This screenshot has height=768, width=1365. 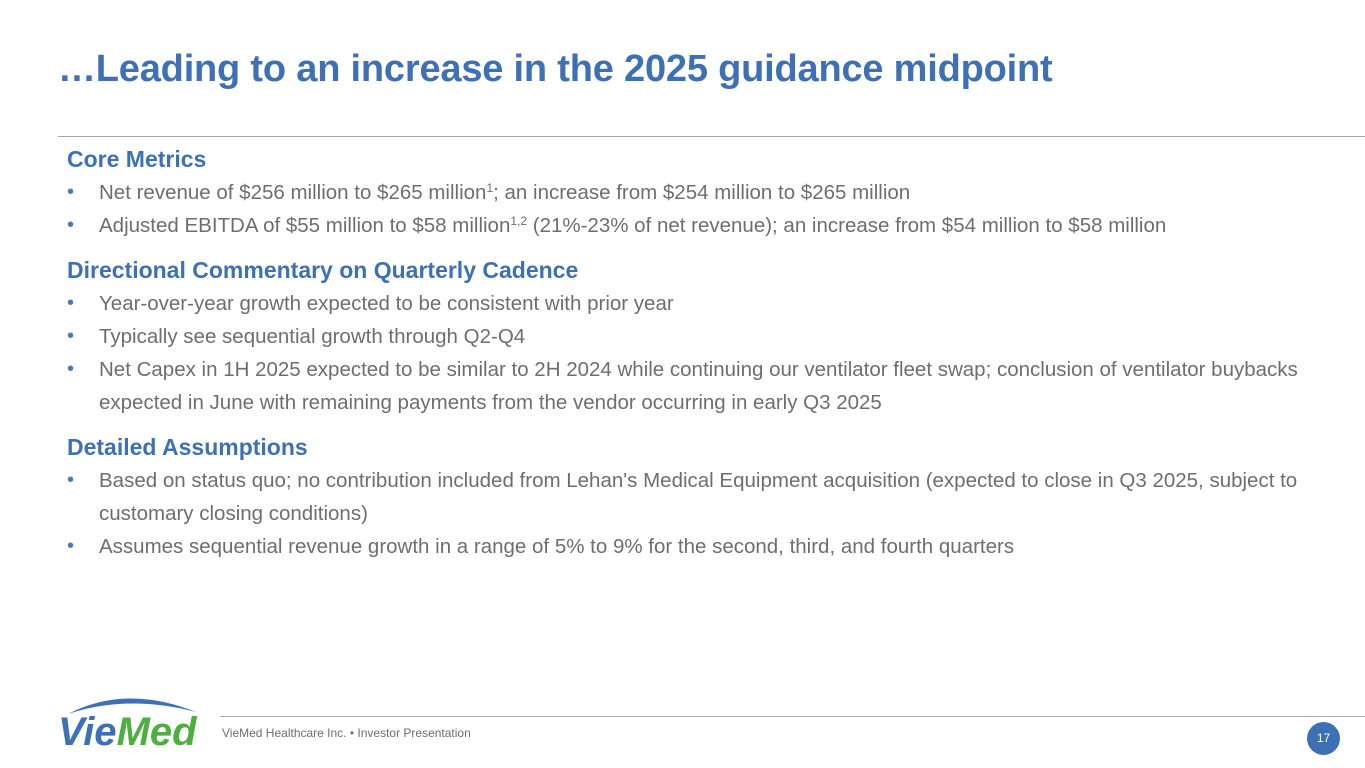 I want to click on footer-divider, so click(x=792, y=716).